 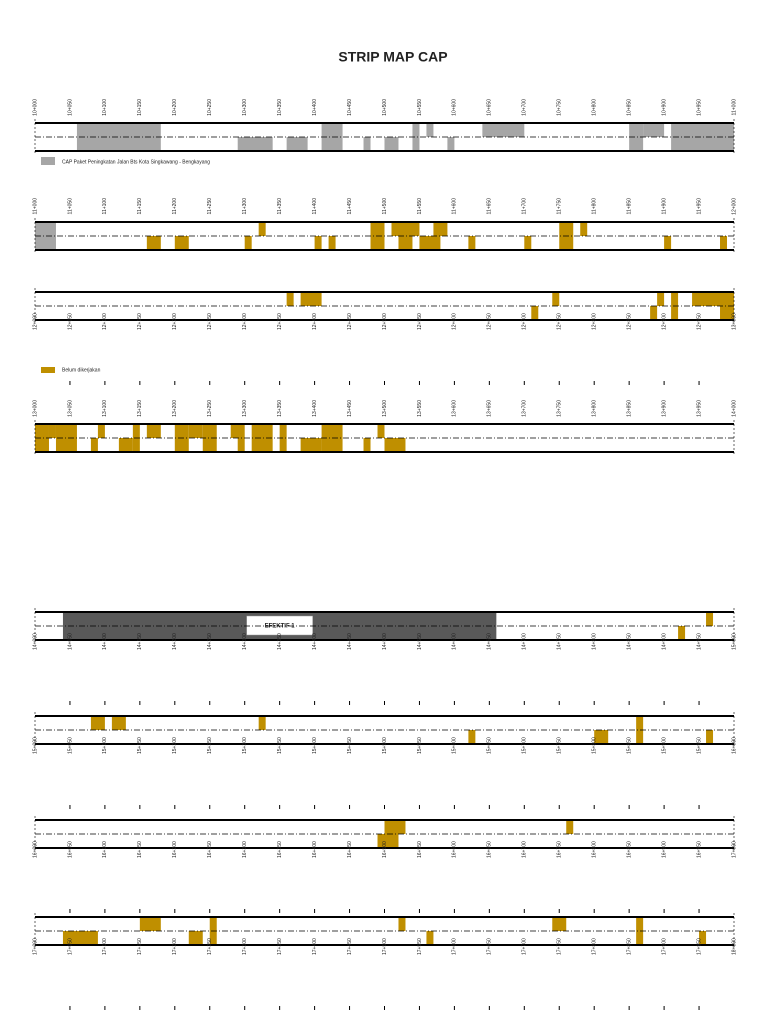 What do you see at coordinates (210, 946) in the screenshot?
I see `station-label: 17+250` at bounding box center [210, 946].